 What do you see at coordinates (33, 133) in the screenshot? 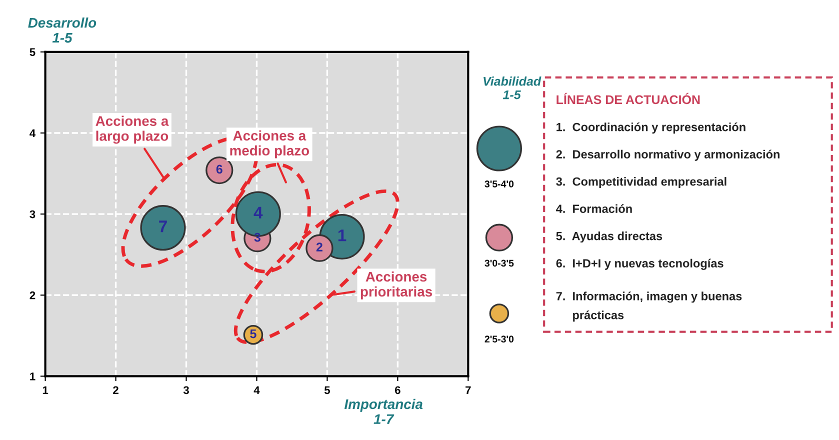
I see `y-tick-label: 4` at bounding box center [33, 133].